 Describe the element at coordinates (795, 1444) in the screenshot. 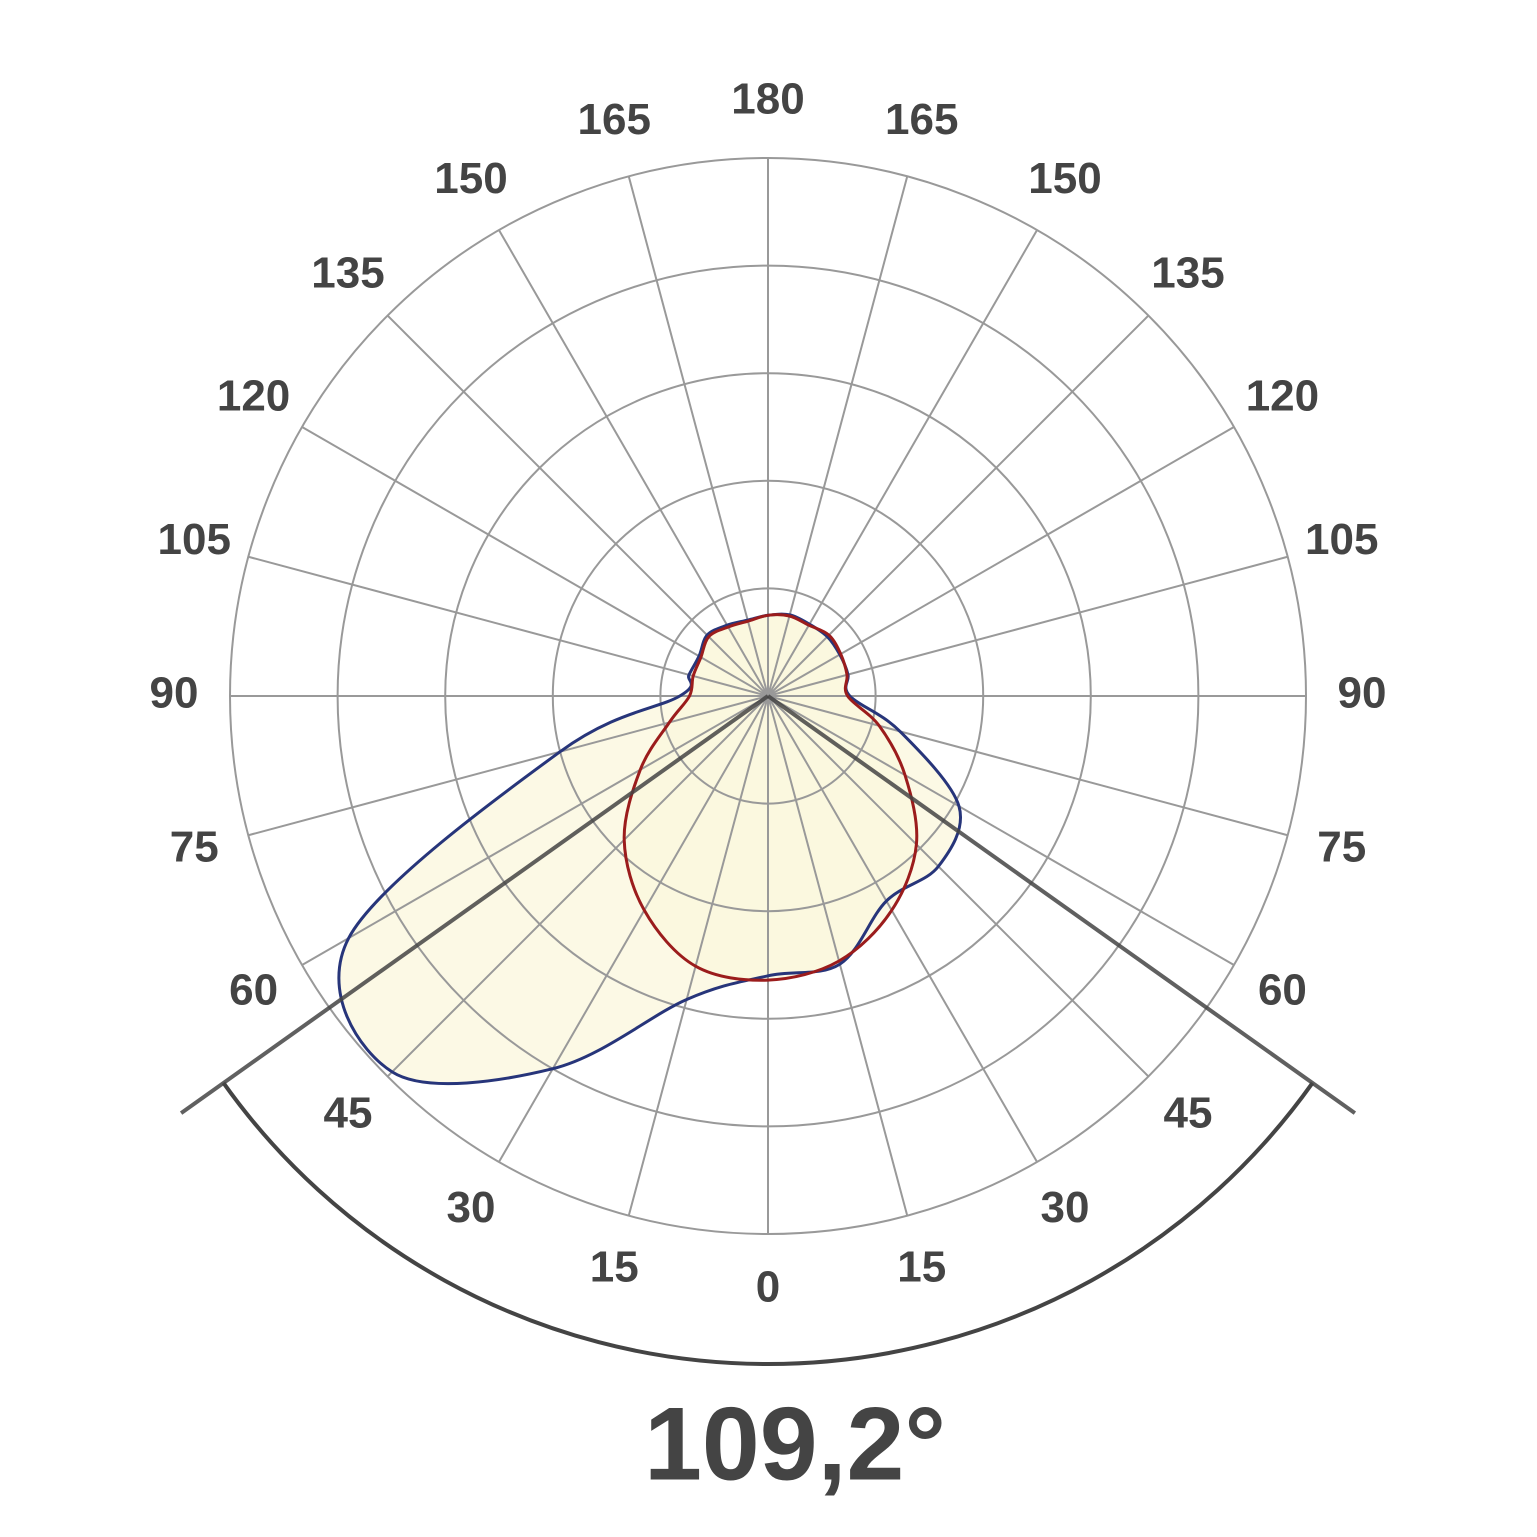

I see `beam-angle-label: 109,2°` at that location.